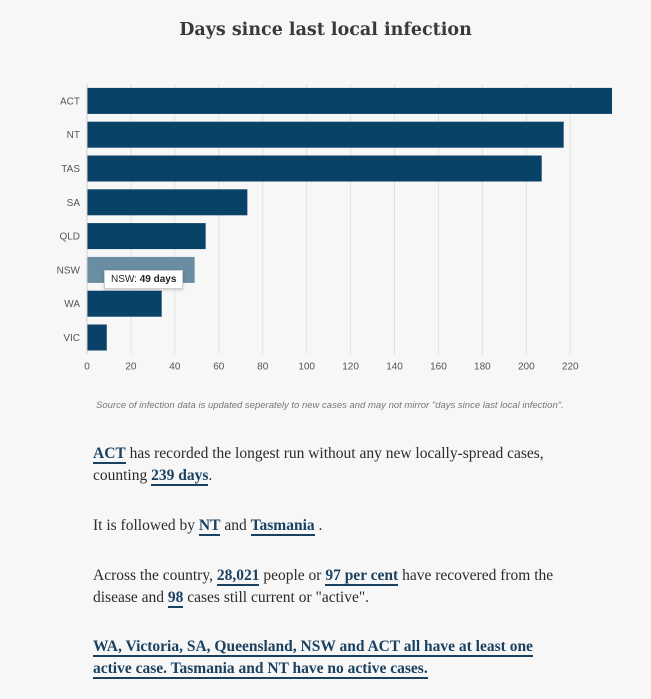 Image resolution: width=651 pixels, height=699 pixels. What do you see at coordinates (328, 526) in the screenshot?
I see `paragraph-followed-by: It is followed by NT and Tasmania .` at bounding box center [328, 526].